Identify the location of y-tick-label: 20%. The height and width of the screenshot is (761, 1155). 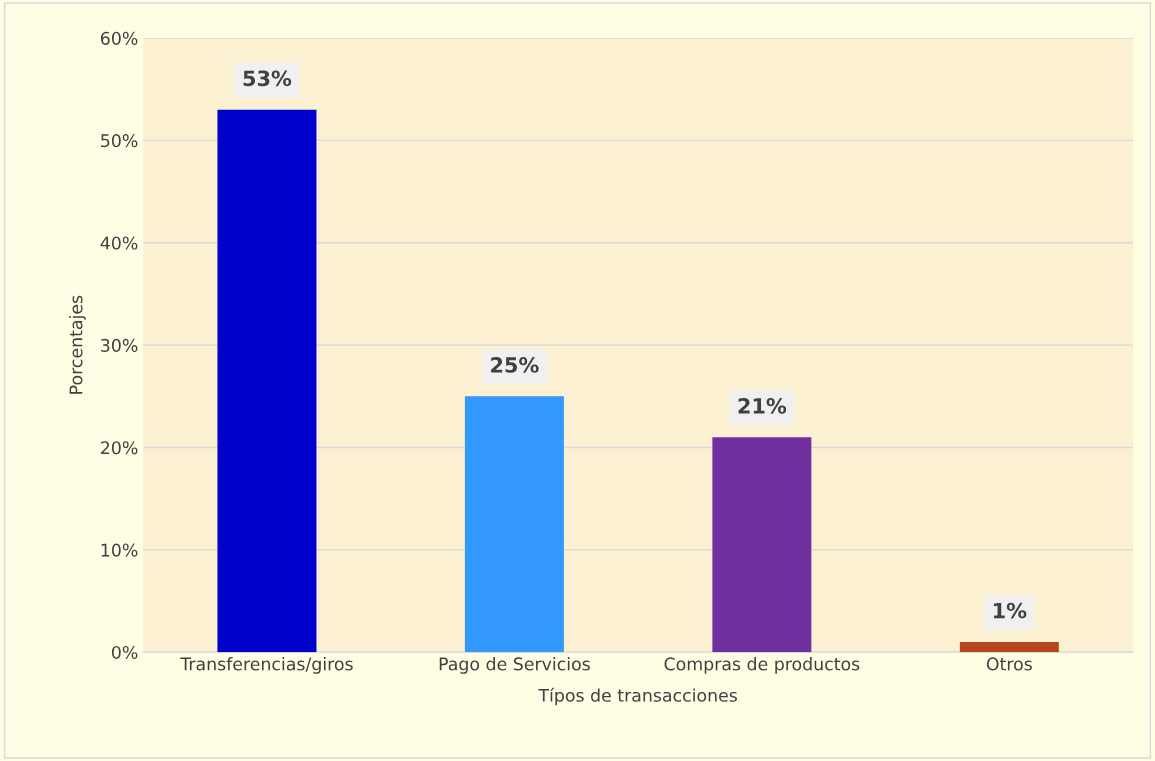
(119, 448).